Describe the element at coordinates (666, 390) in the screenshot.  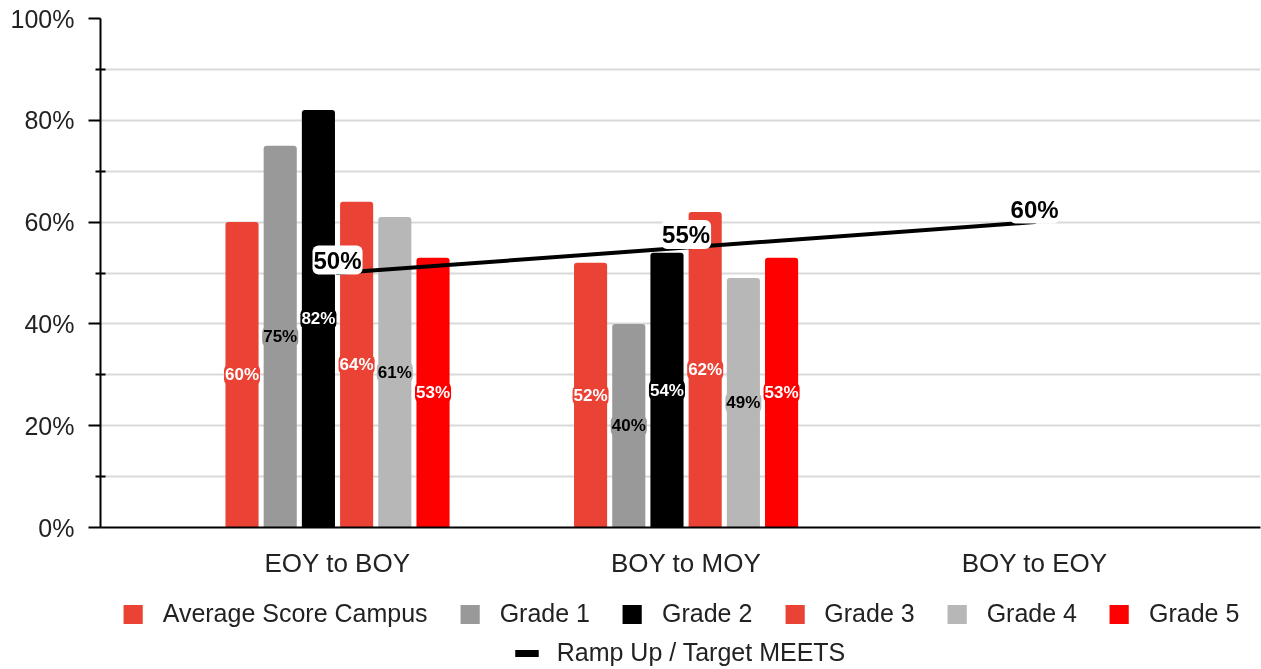
I see `data-label: 54%` at that location.